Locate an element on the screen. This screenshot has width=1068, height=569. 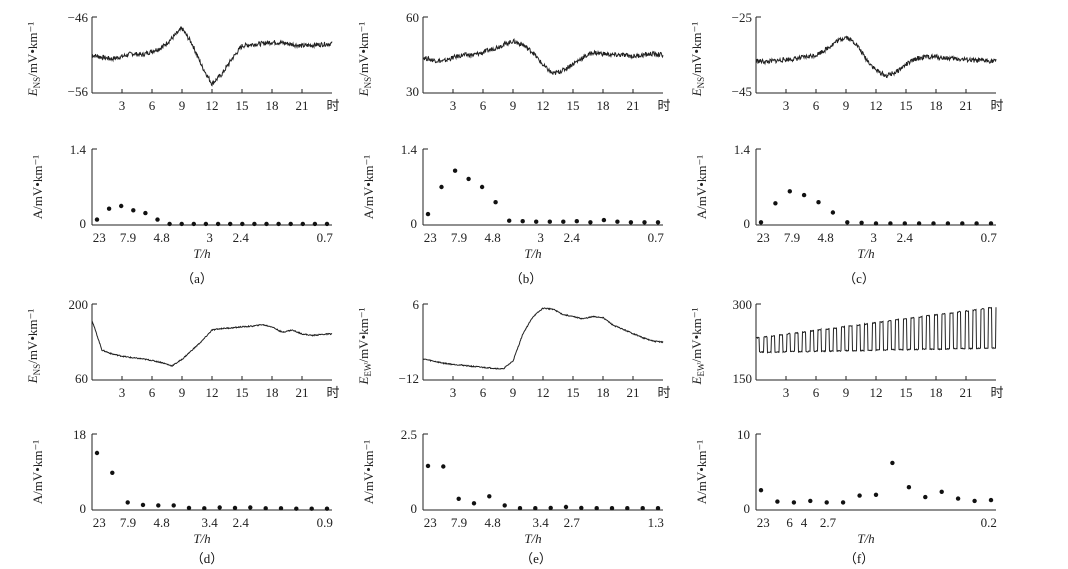
ts-xtick-label-d: 3 is located at coordinates (122, 392).